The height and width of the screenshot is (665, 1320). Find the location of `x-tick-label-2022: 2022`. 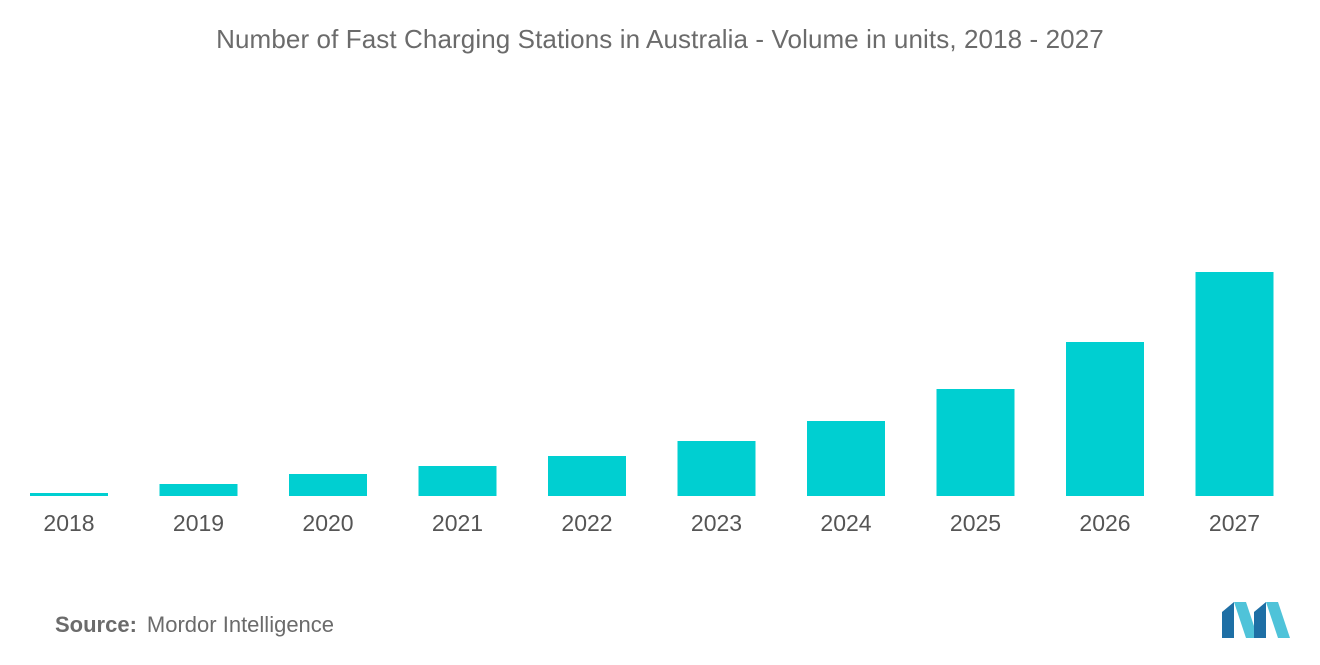

x-tick-label-2022: 2022 is located at coordinates (586, 523).